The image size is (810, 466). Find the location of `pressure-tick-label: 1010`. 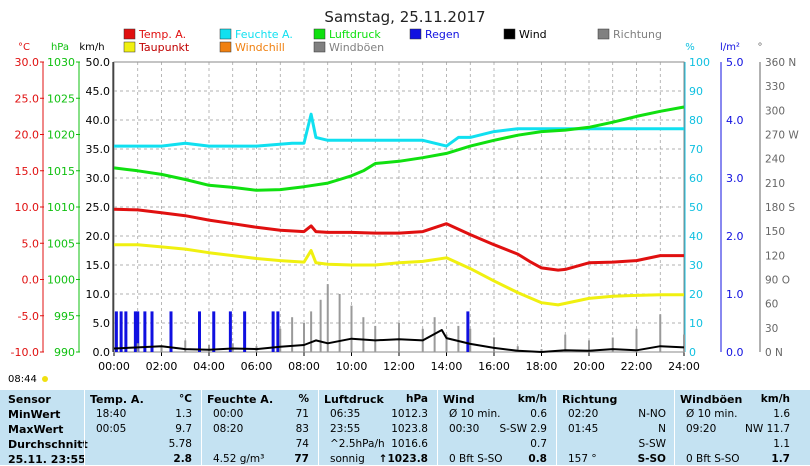

pressure-tick-label: 1010 is located at coordinates (61, 207).